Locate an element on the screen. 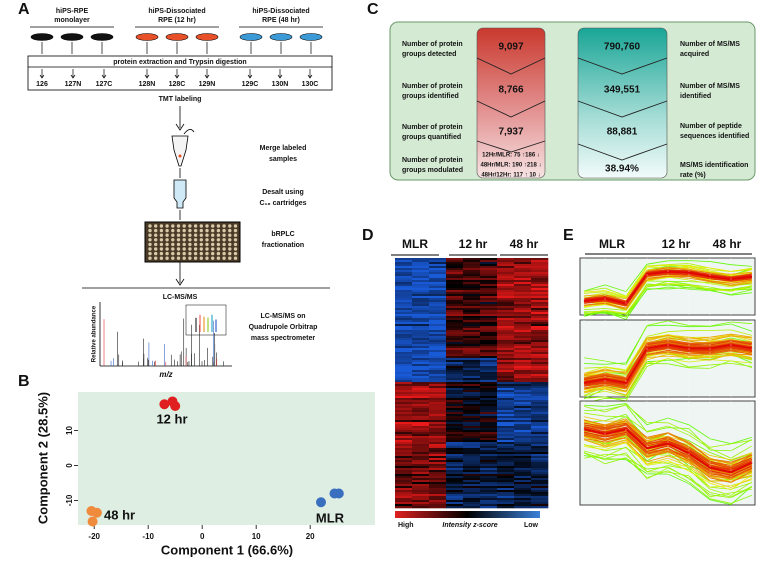  arrow-head is located at coordinates (104, 76).